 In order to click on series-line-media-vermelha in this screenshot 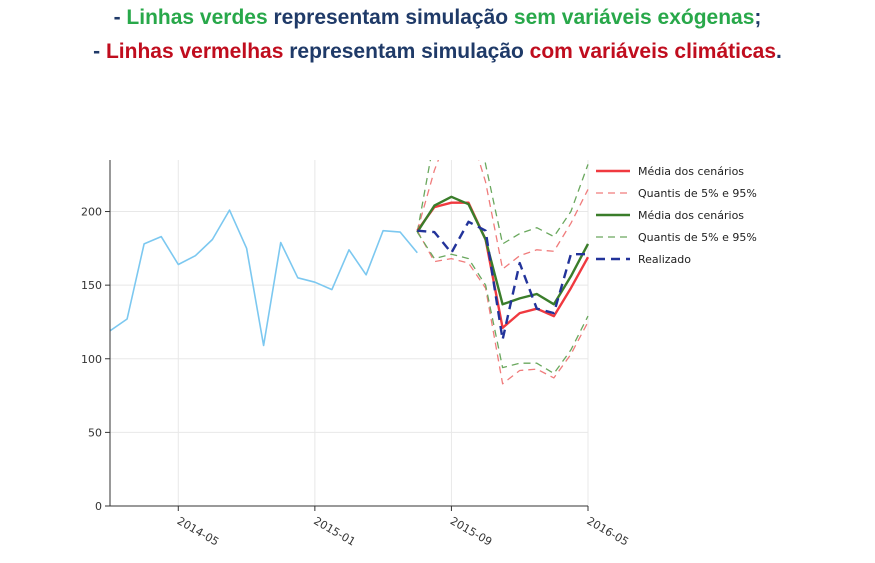, I will do `click(503, 265)`.